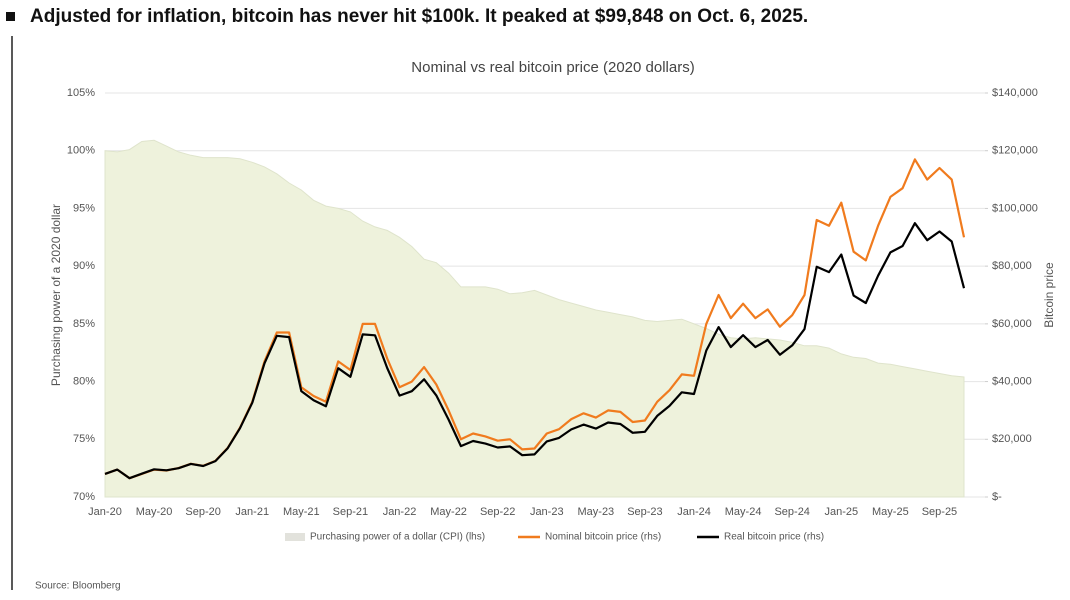 This screenshot has height=600, width=1070. I want to click on x-tick-label: Sep-21, so click(350, 512).